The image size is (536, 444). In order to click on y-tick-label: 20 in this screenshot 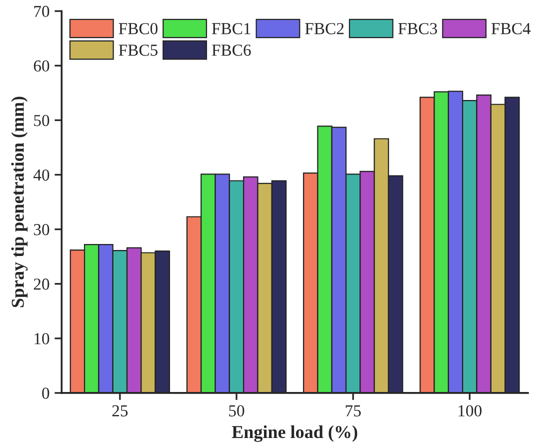, I will do `click(42, 284)`.